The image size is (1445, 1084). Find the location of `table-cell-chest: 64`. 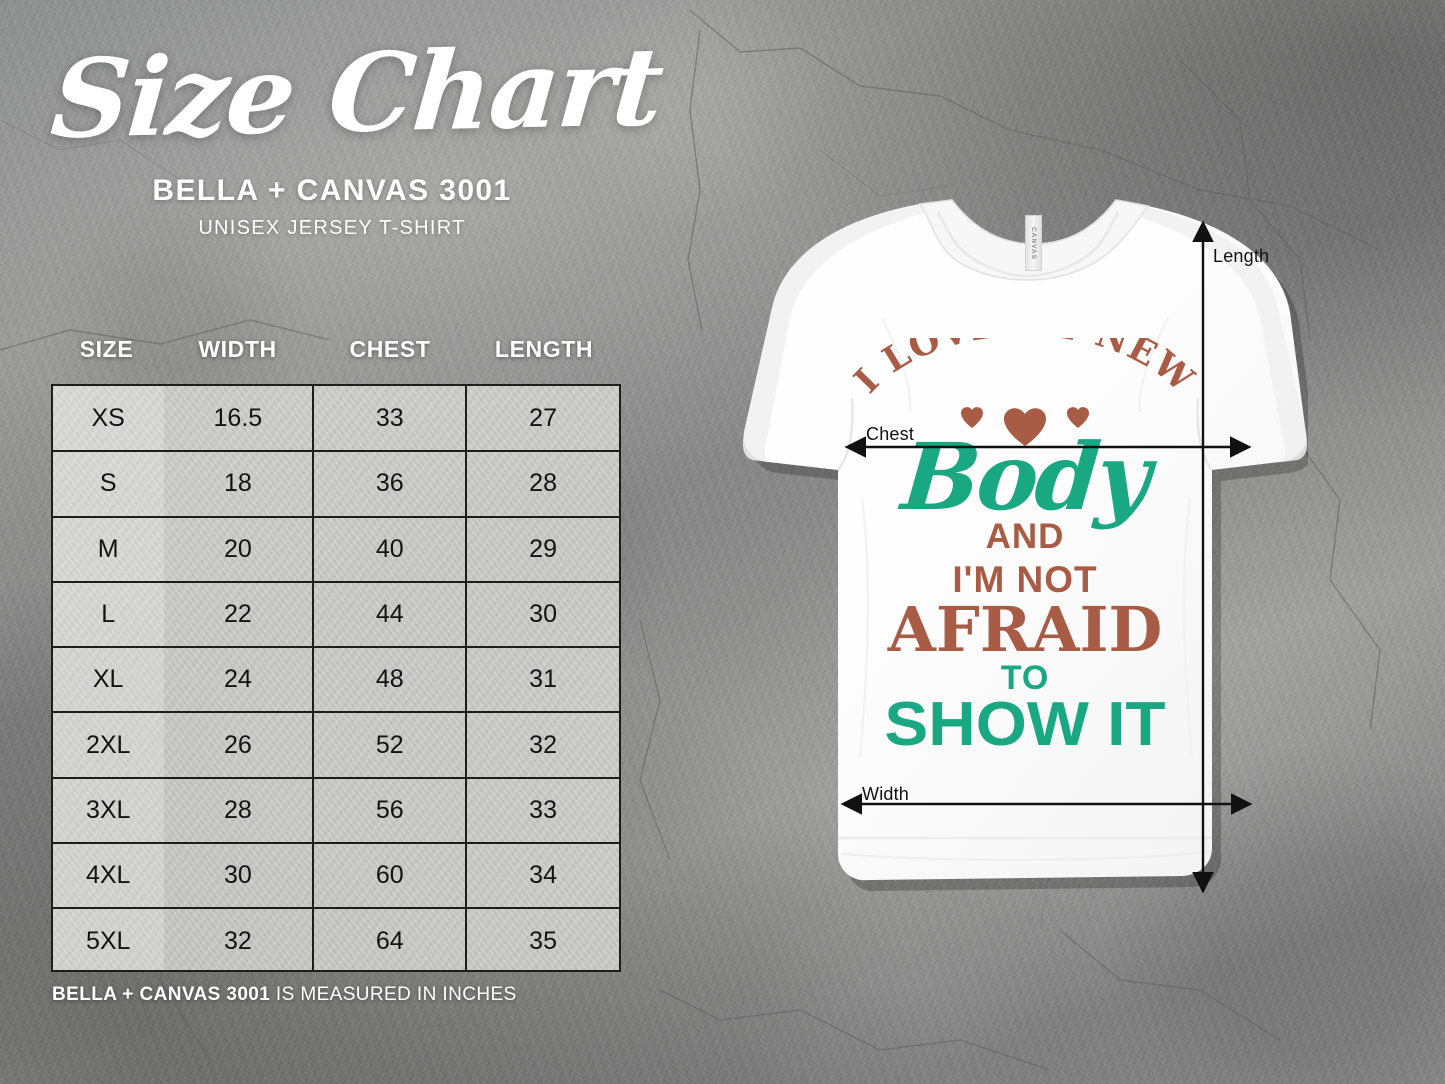

table-cell-chest: 64 is located at coordinates (390, 939).